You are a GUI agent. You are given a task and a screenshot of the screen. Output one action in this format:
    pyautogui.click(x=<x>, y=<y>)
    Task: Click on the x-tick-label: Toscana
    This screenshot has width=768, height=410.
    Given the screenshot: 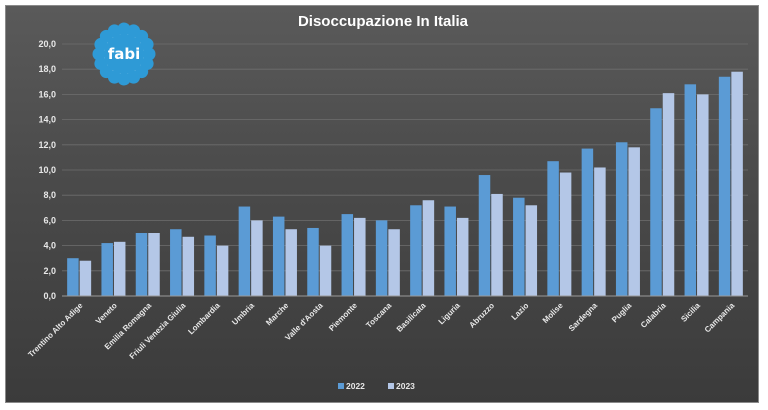 What is the action you would take?
    pyautogui.click(x=378, y=315)
    